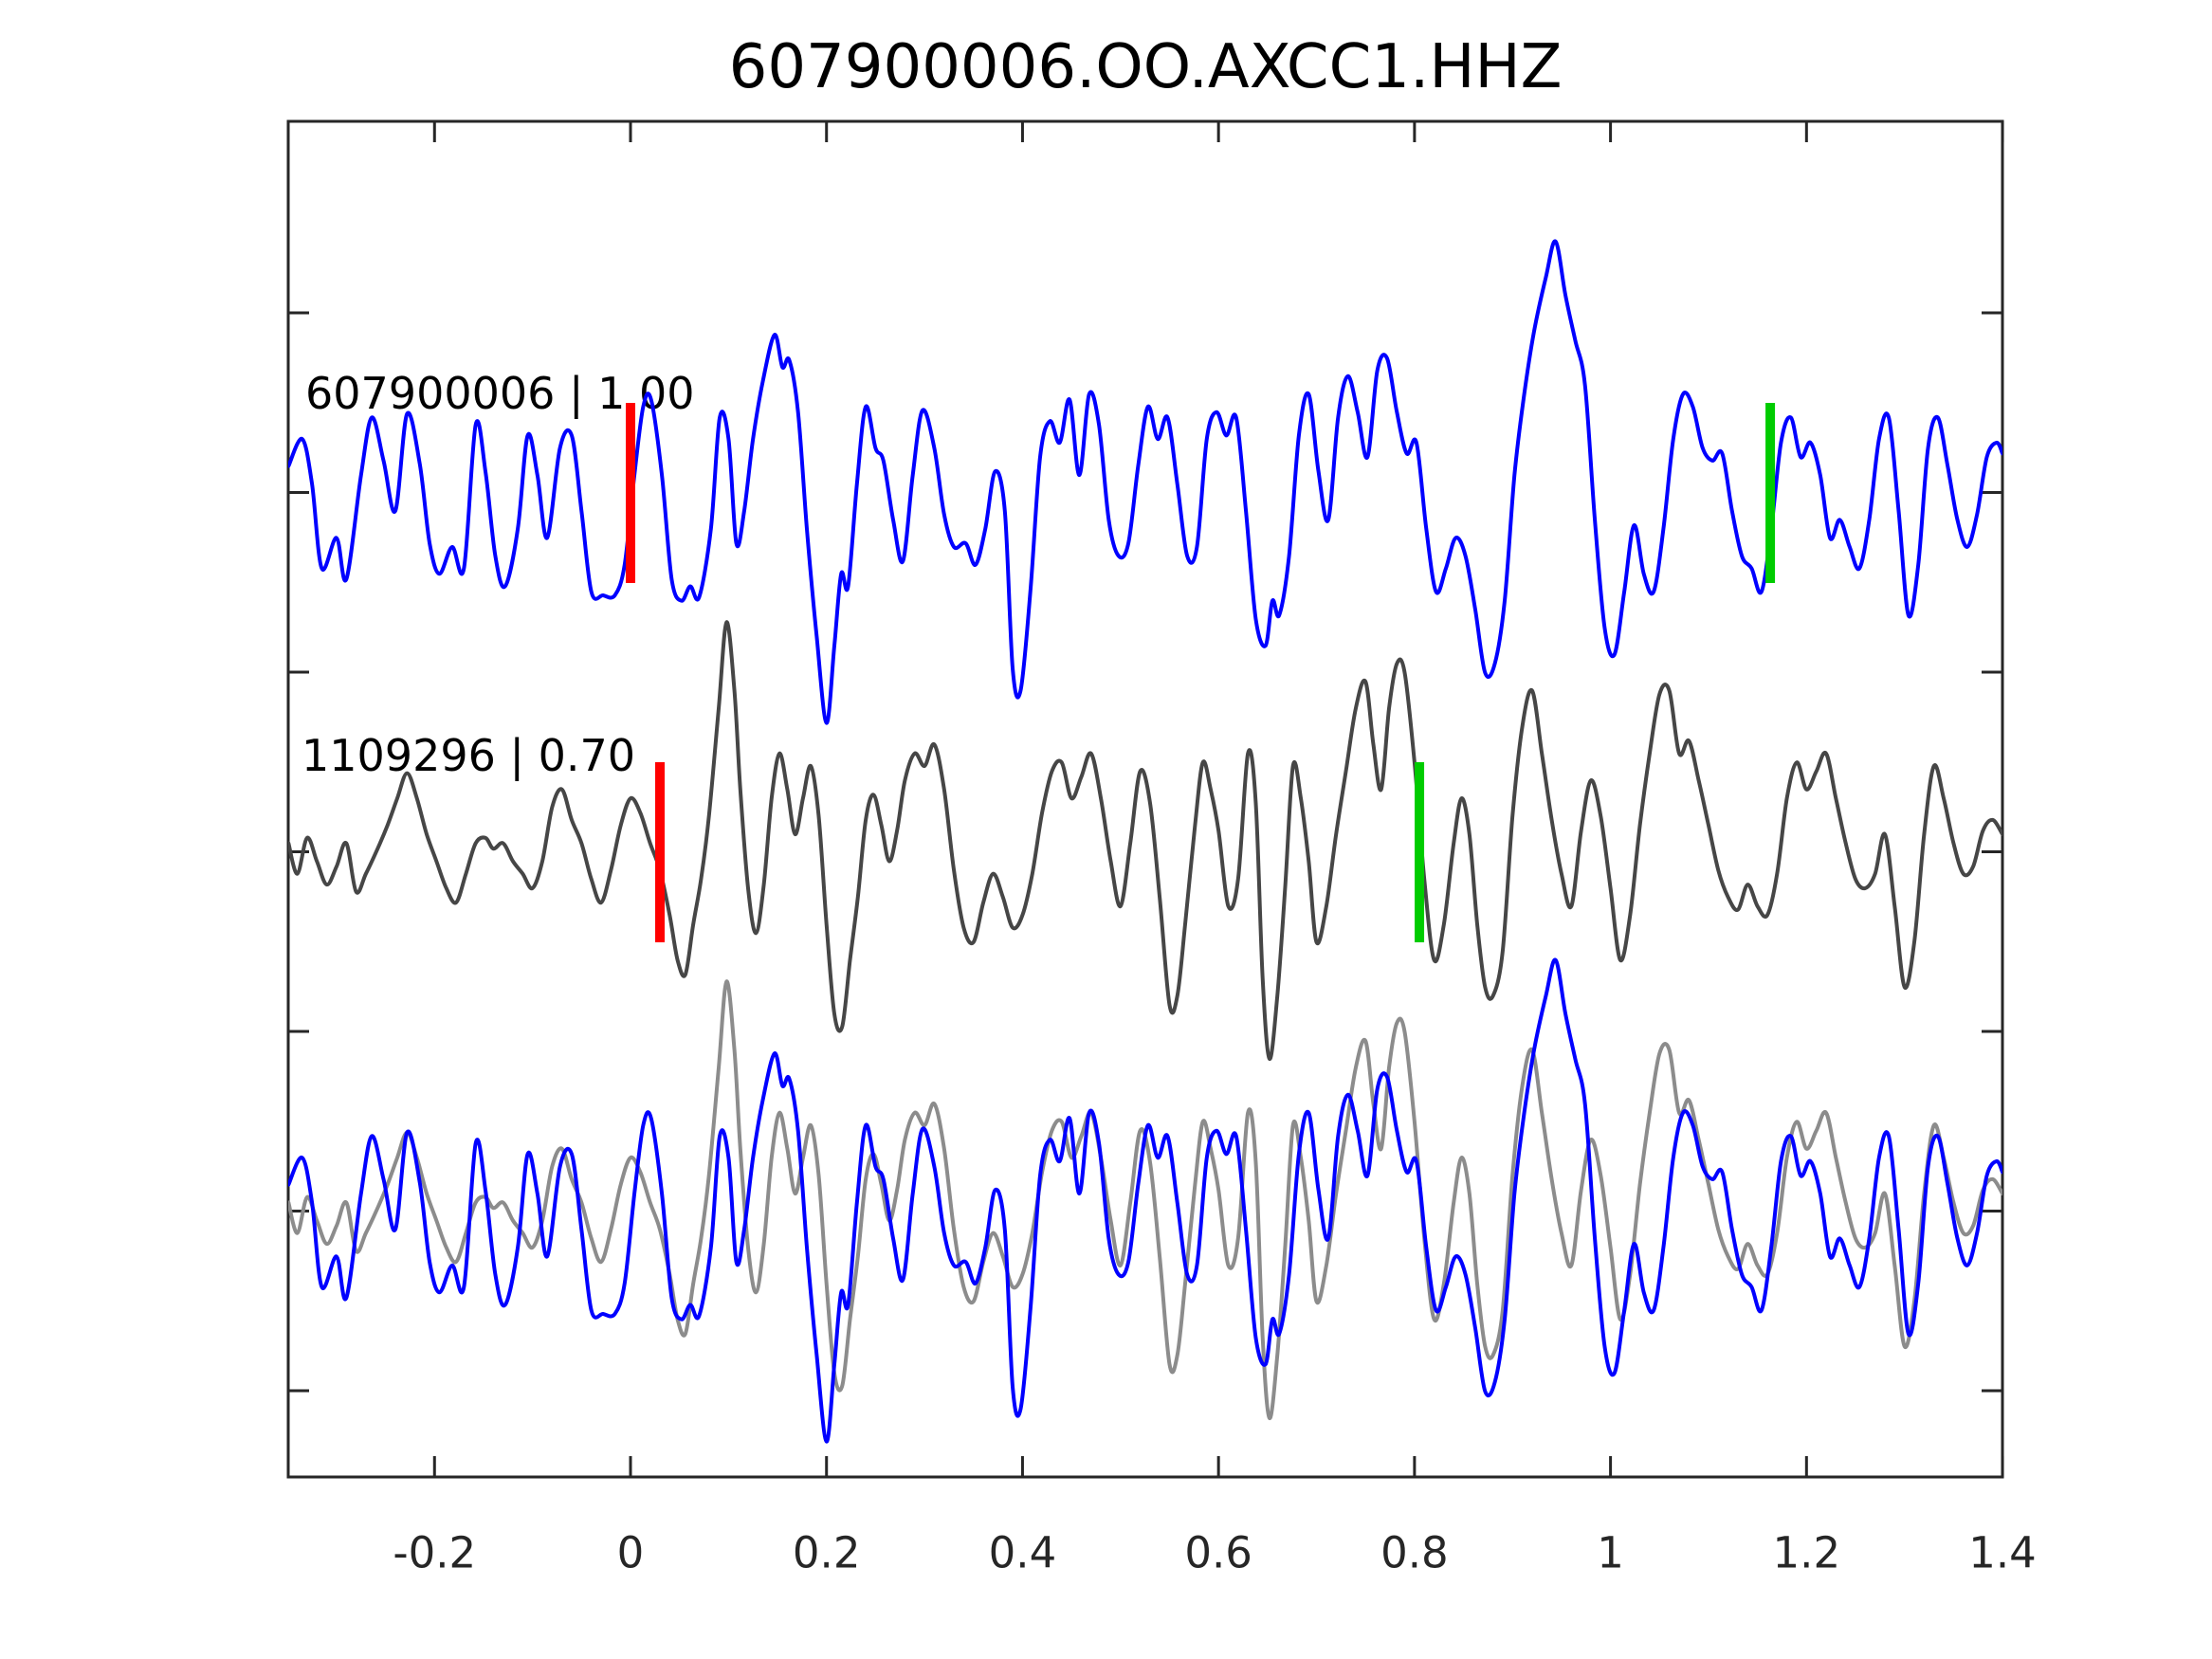 This screenshot has height=1659, width=2212. What do you see at coordinates (434, 1553) in the screenshot?
I see `x-tick-label: -0.2` at bounding box center [434, 1553].